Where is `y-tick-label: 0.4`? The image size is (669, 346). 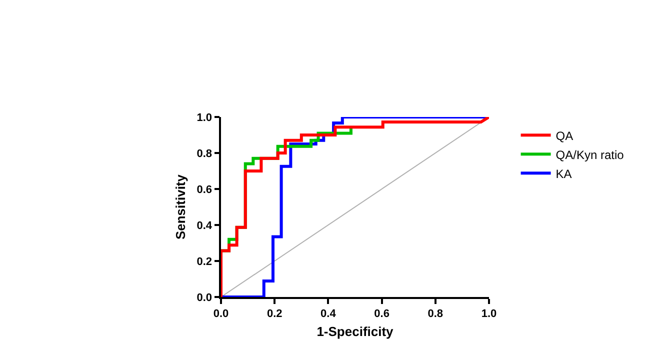 y-tick-label: 0.4 is located at coordinates (204, 226).